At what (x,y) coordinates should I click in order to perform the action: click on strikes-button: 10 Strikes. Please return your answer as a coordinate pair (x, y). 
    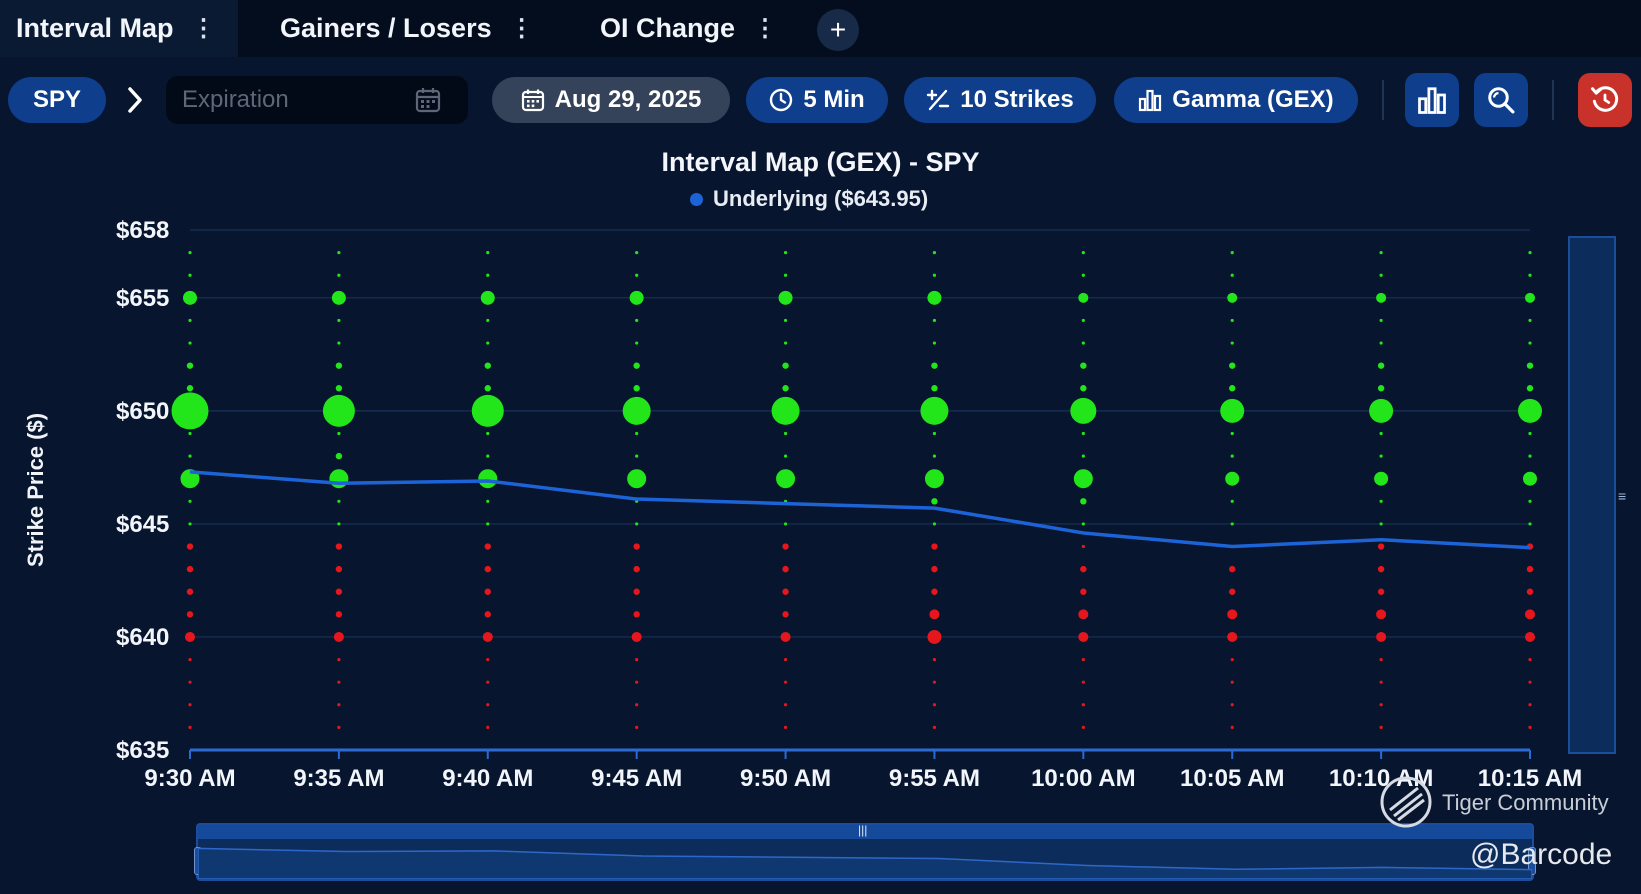
    Looking at the image, I should click on (1000, 100).